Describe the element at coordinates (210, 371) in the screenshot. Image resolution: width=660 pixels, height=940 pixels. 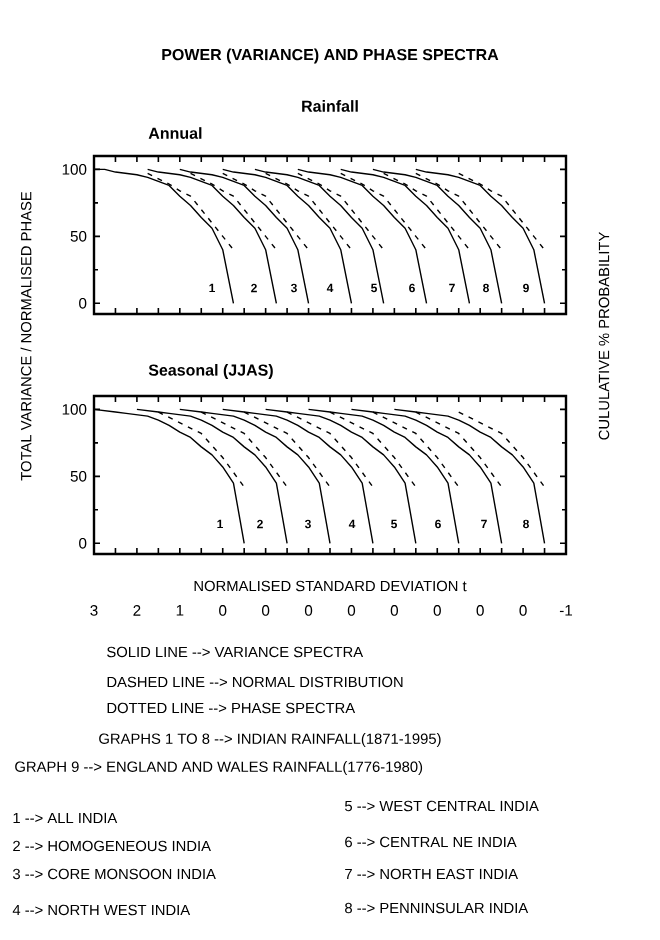
I see `chart-title: Seasonal (JJAS)` at that location.